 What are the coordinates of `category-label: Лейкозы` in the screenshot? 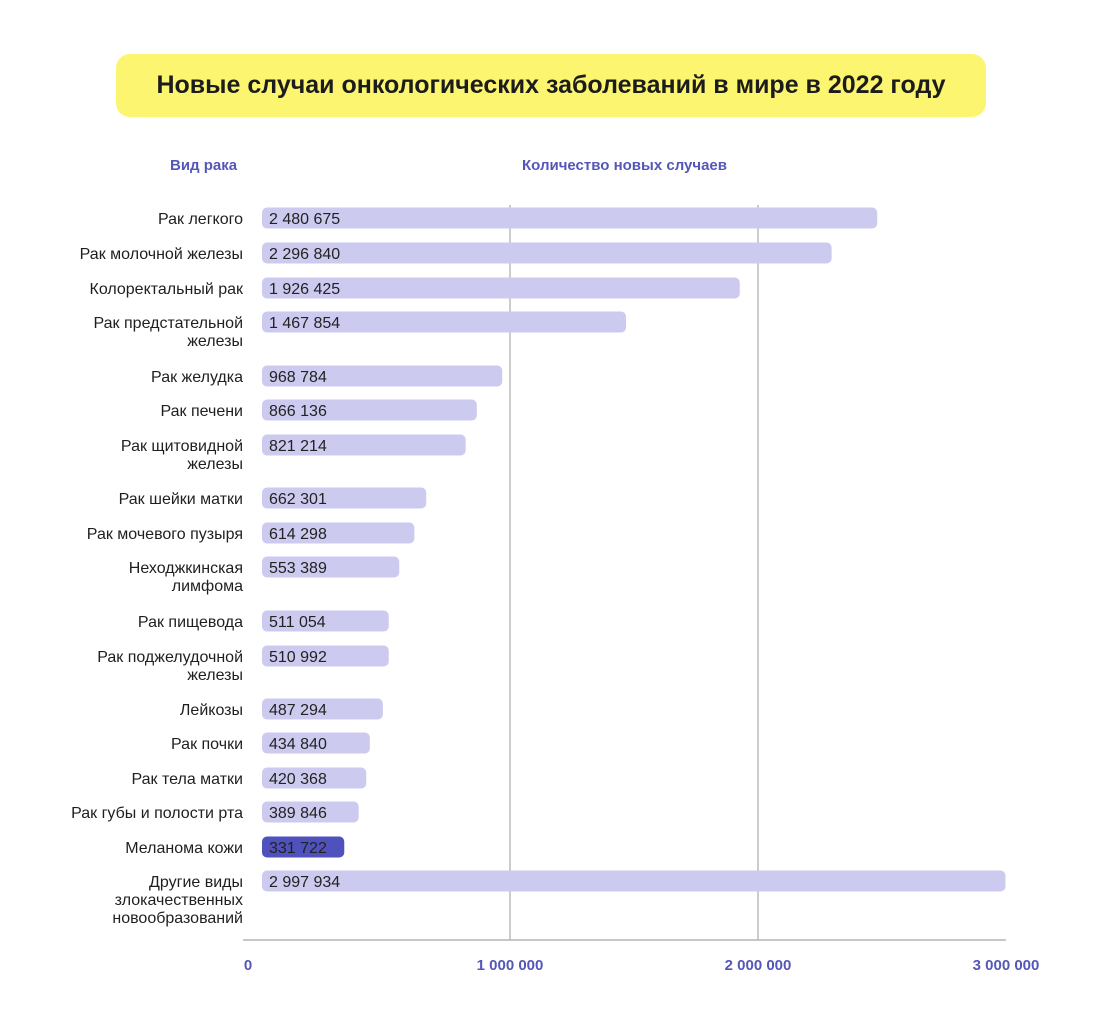 It's located at (211, 710).